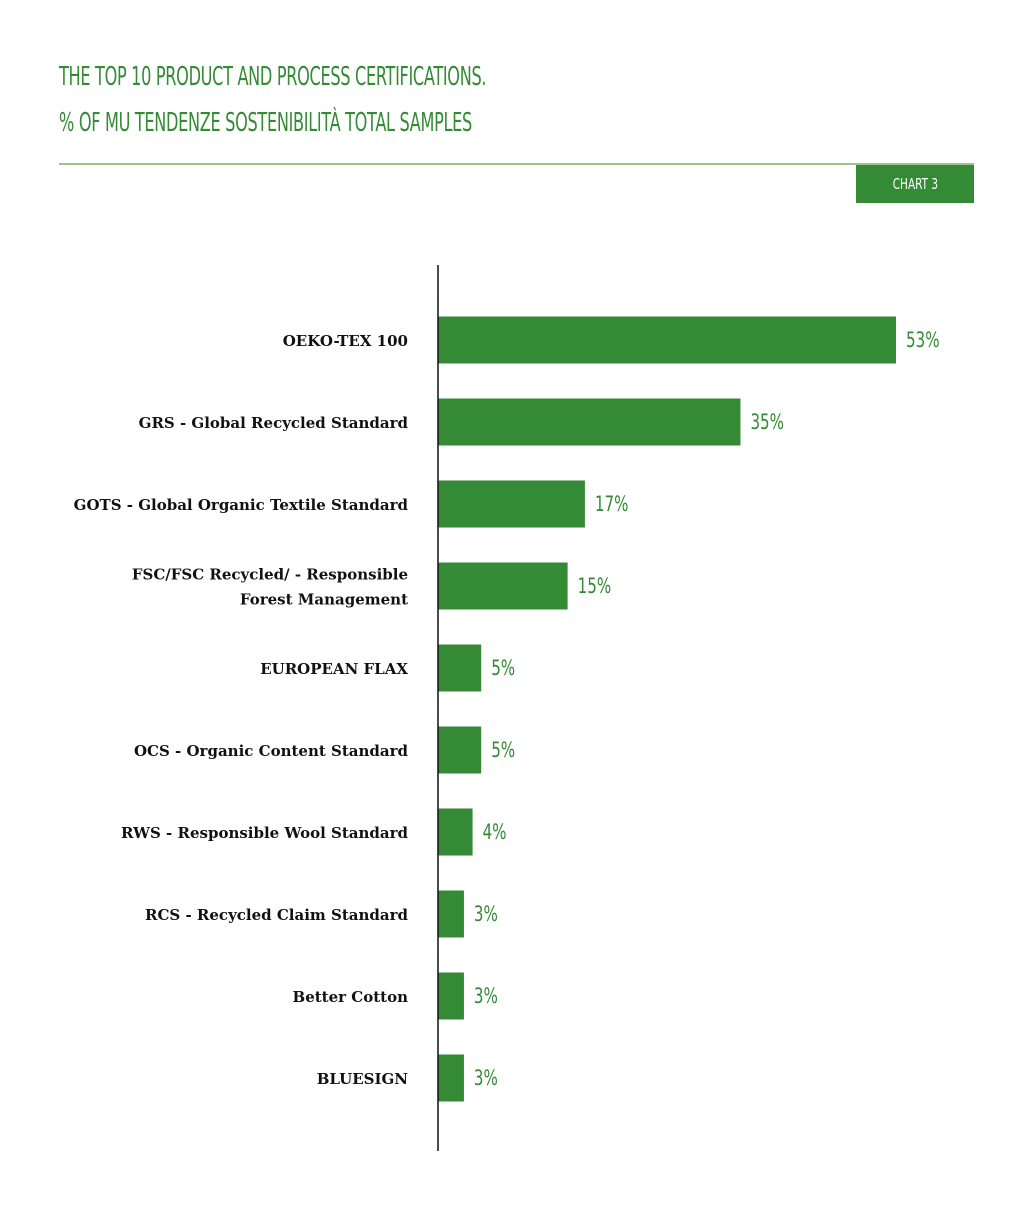 The height and width of the screenshot is (1211, 1033). Describe the element at coordinates (274, 423) in the screenshot. I see `category-label: GRS - Global Recycled Standard` at that location.